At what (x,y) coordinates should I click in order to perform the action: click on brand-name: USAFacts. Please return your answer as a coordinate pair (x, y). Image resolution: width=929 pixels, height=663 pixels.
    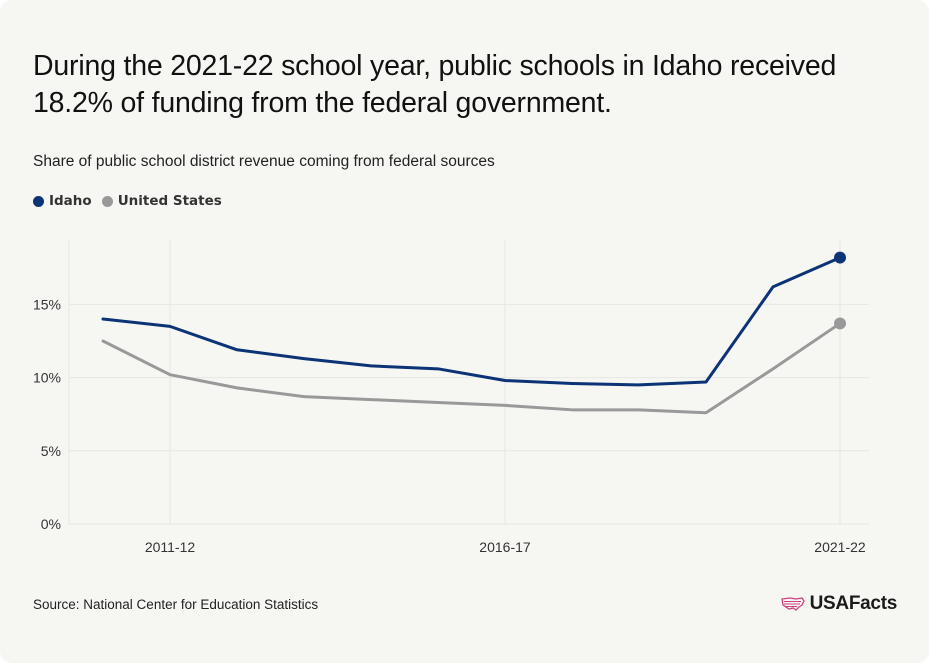
    Looking at the image, I should click on (853, 603).